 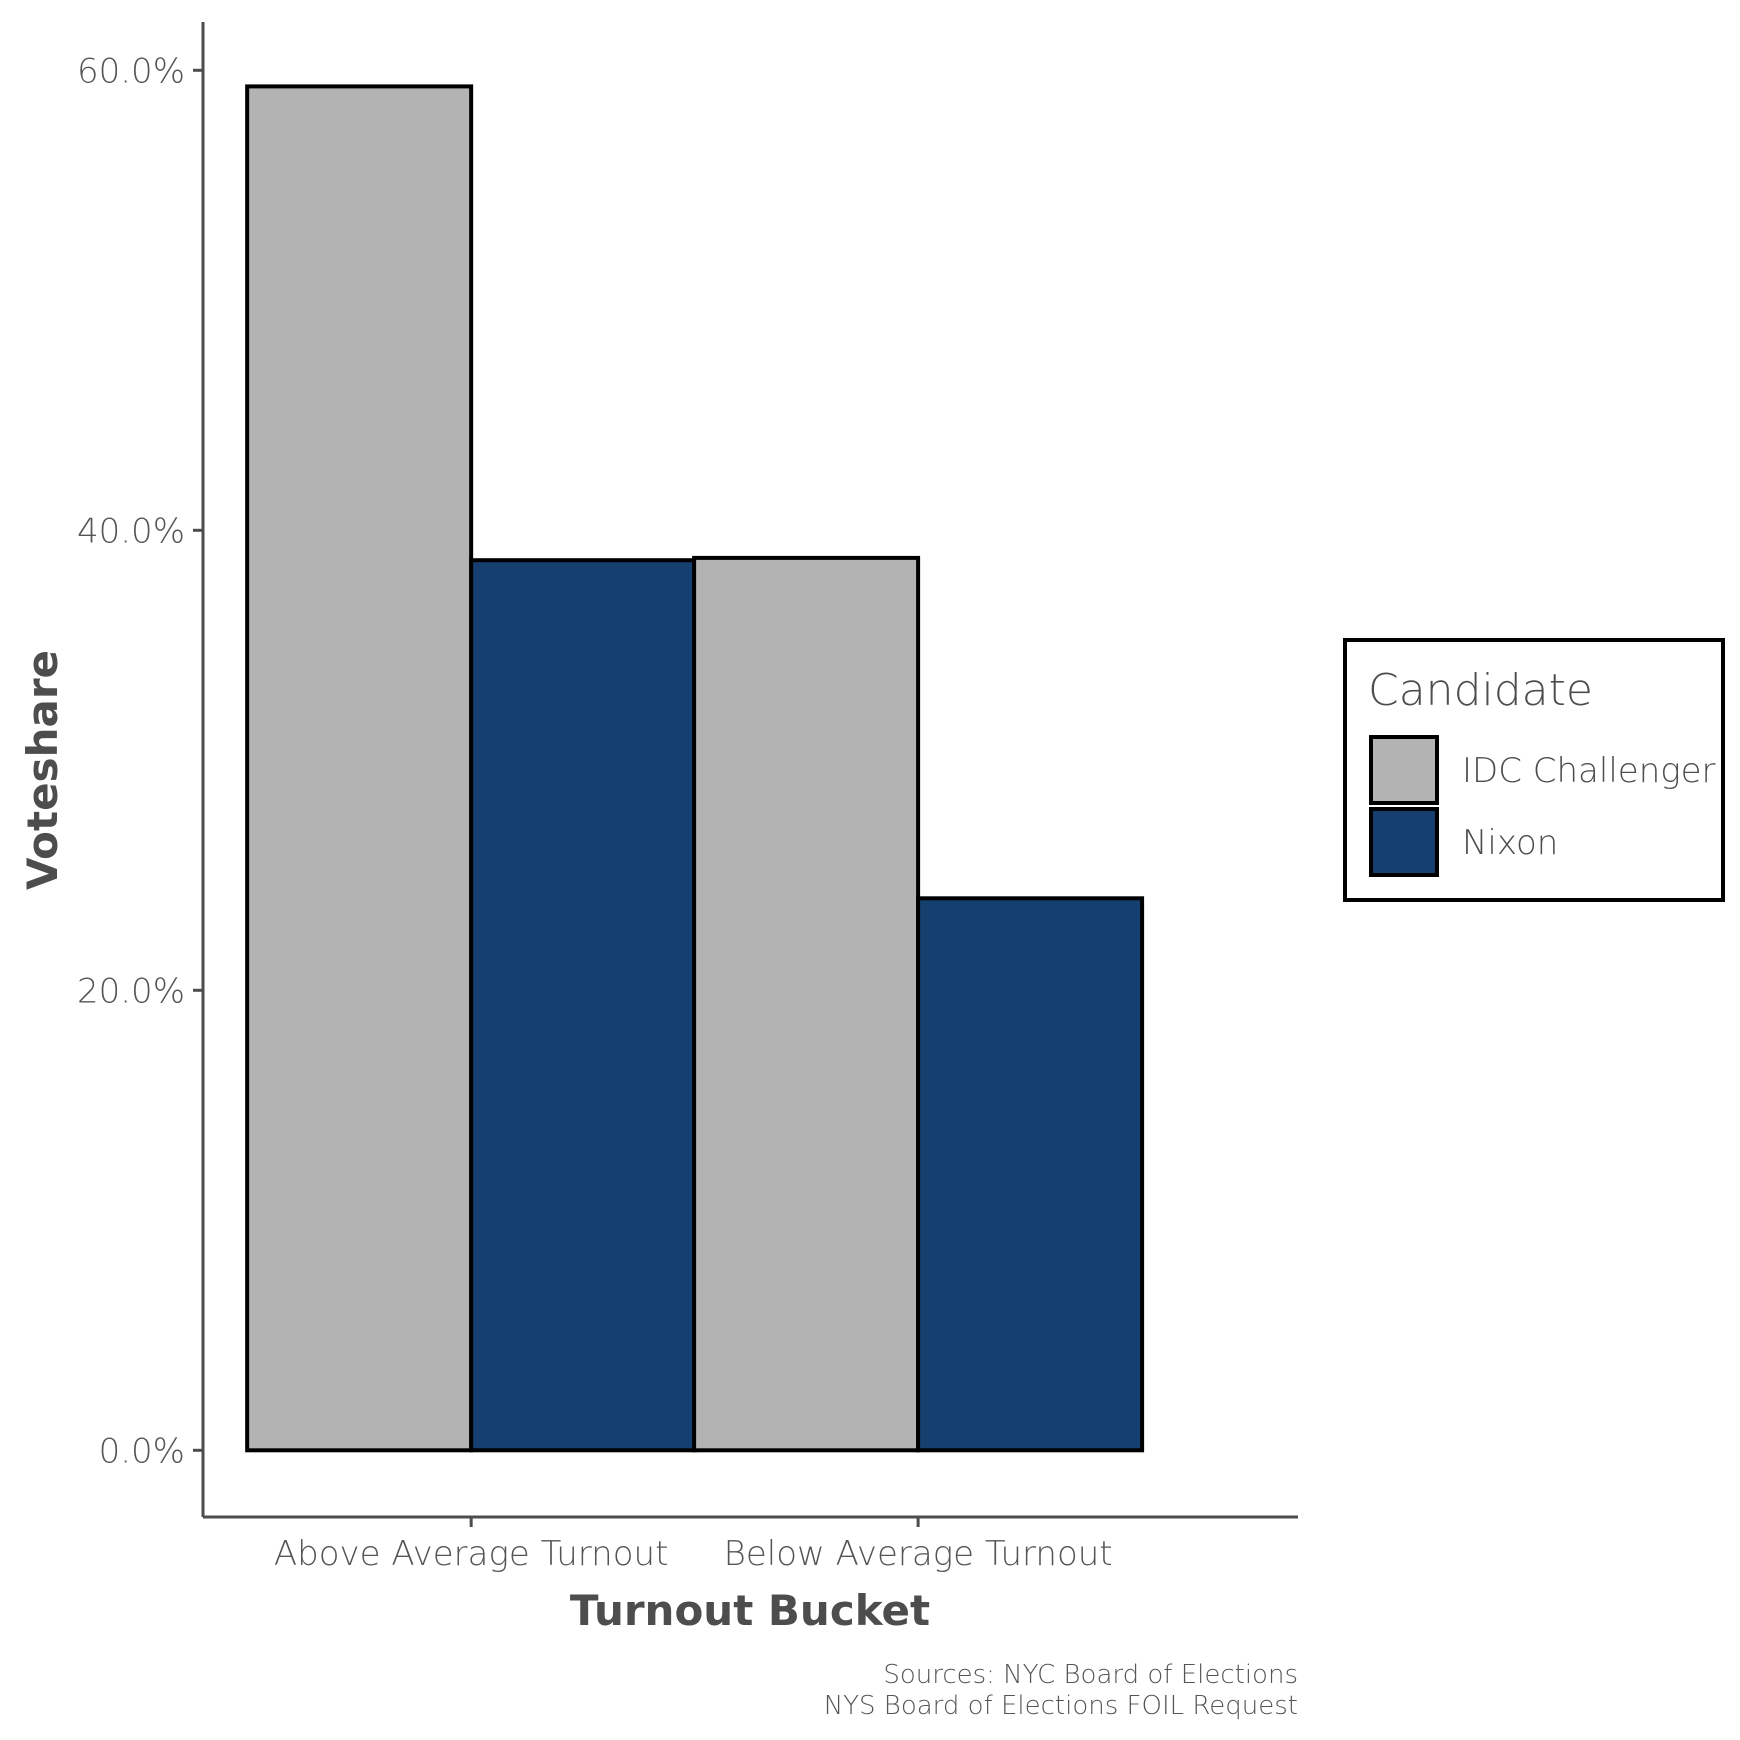 I want to click on caption-line-1: Sources: NYC Board of Elections, so click(x=1090, y=1675).